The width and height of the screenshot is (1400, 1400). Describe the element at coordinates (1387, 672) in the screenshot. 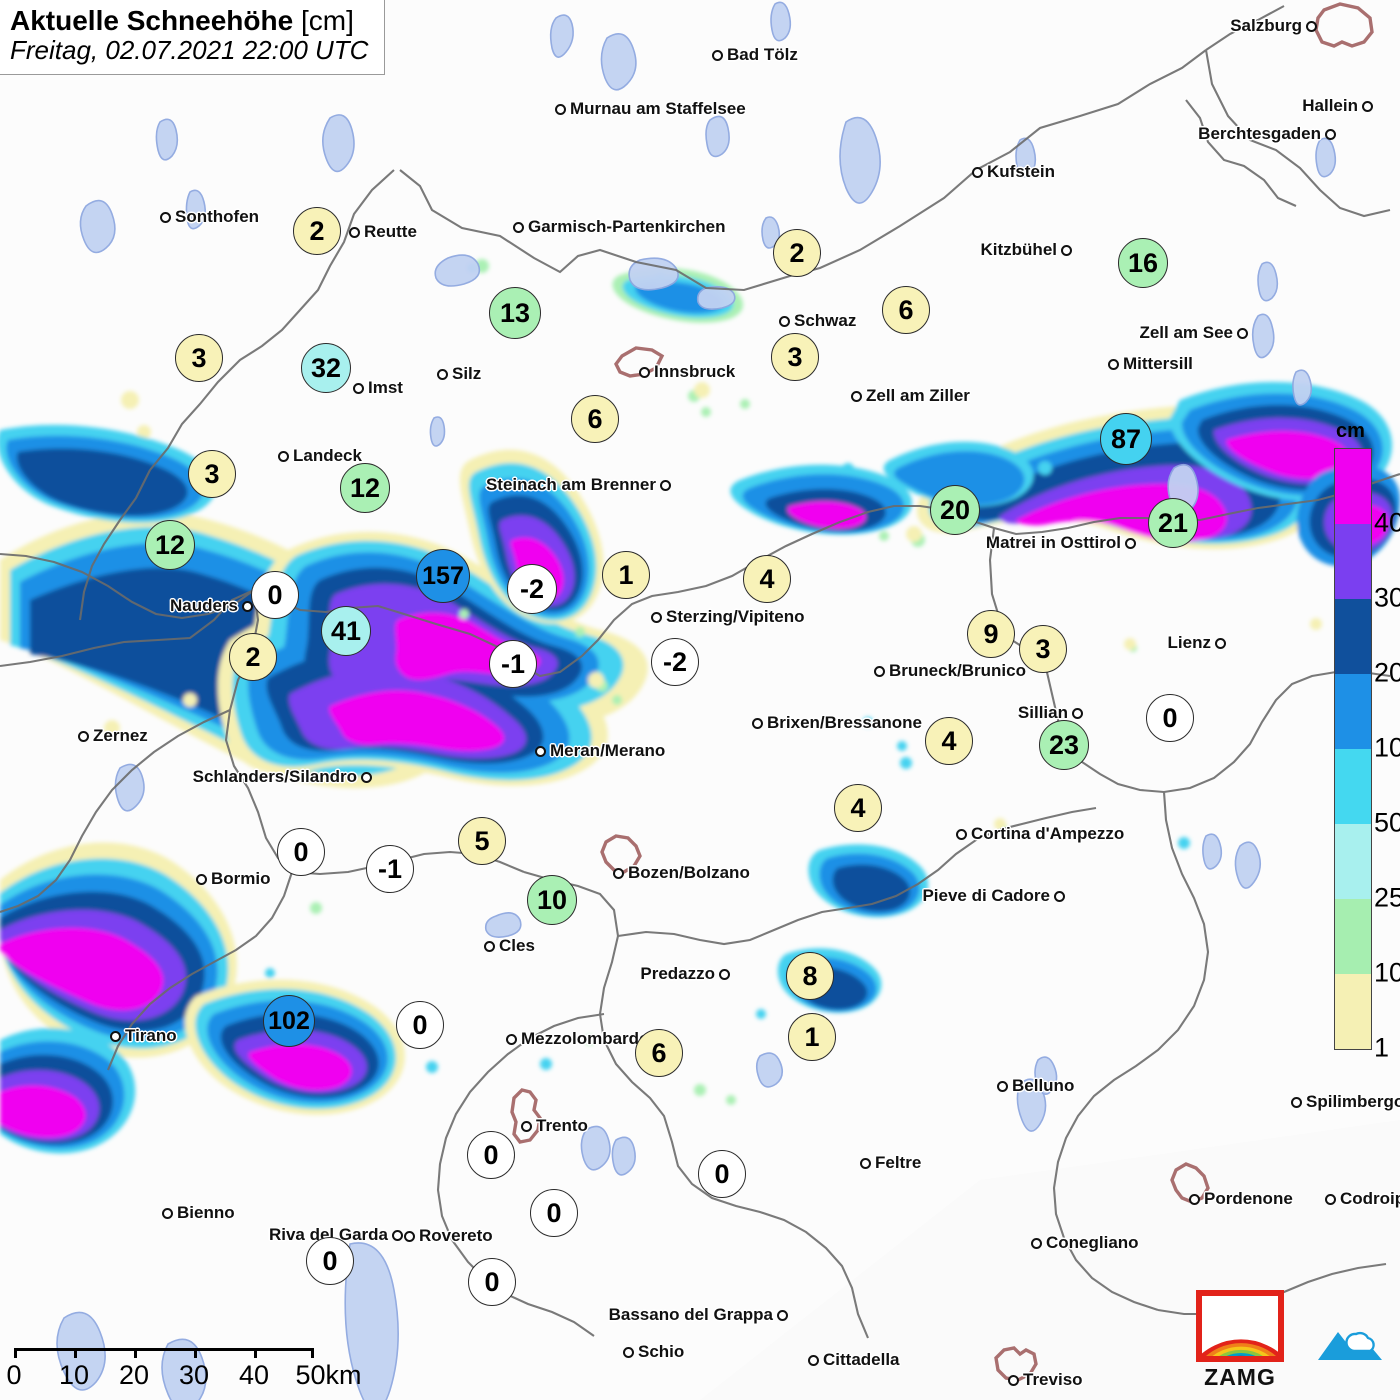

I see `legend-tick-label: 200` at that location.